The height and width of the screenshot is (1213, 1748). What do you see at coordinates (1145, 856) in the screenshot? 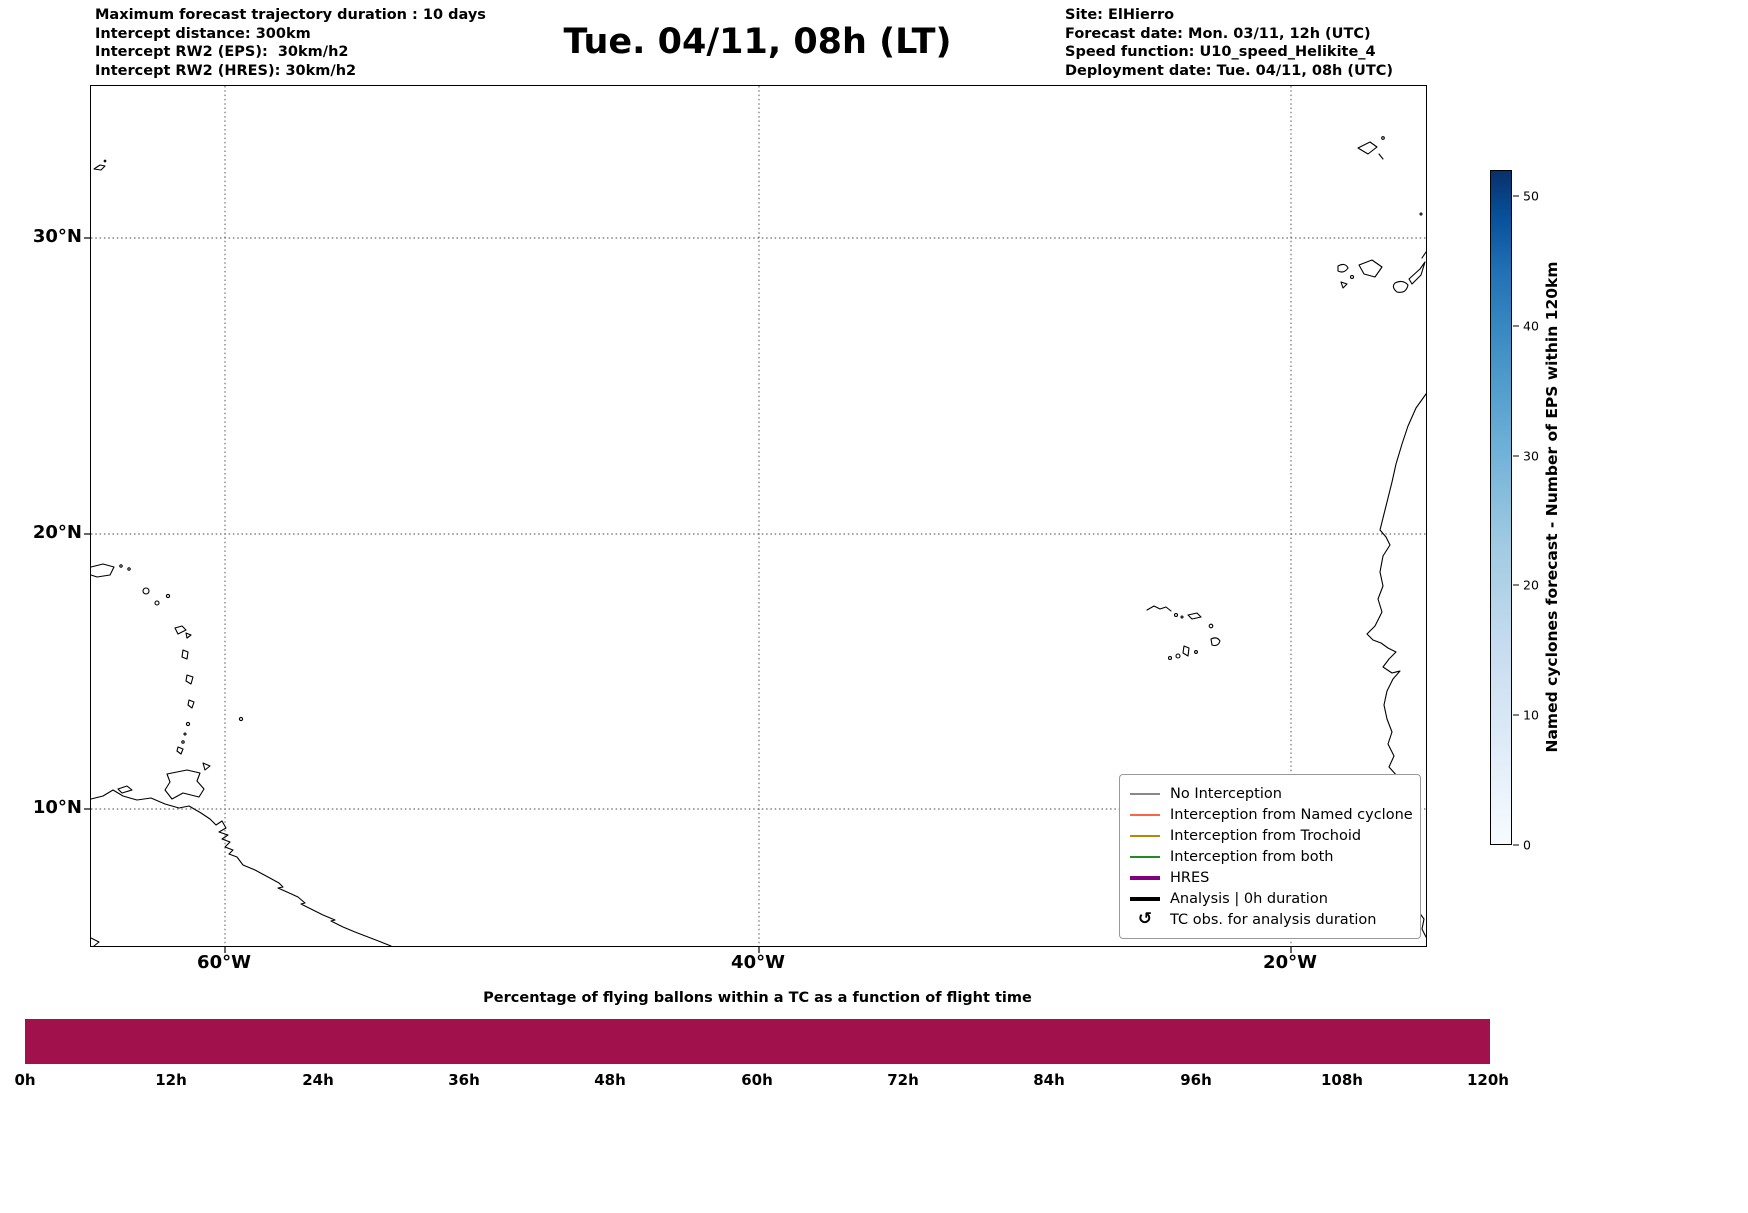
I see `both-line-swatch` at bounding box center [1145, 856].